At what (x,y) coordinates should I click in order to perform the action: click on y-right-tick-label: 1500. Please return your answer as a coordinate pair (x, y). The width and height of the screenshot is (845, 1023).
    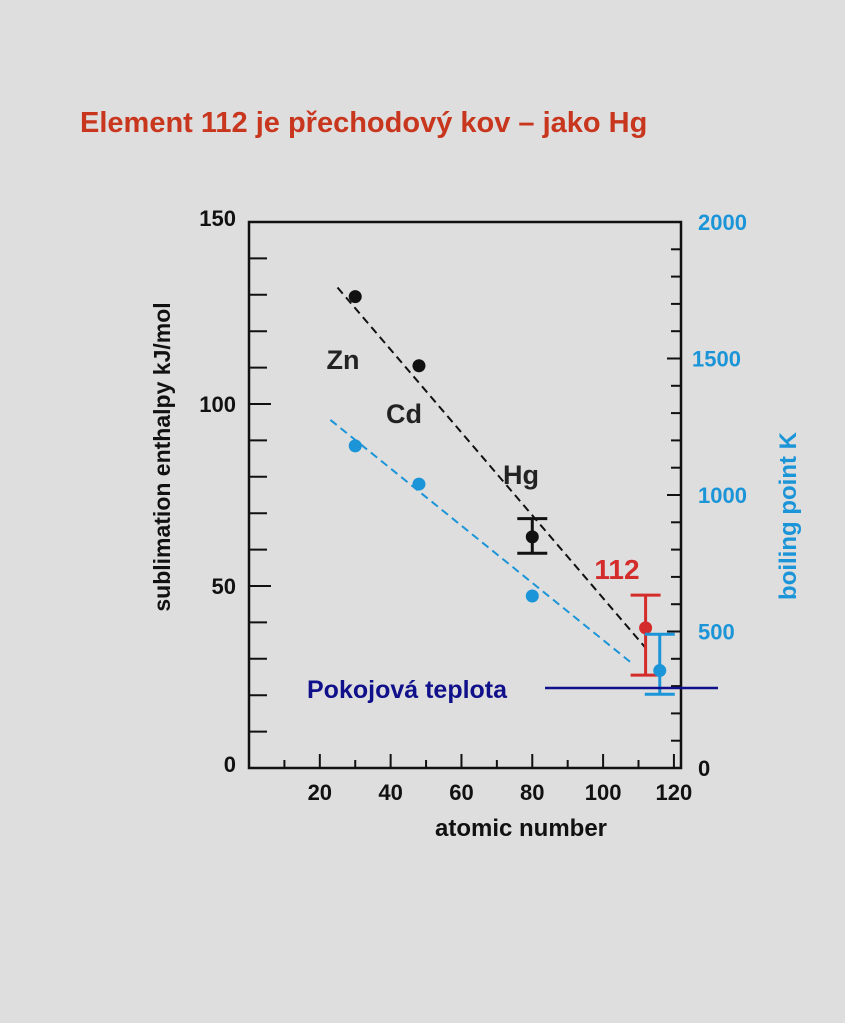
    Looking at the image, I should click on (716, 359).